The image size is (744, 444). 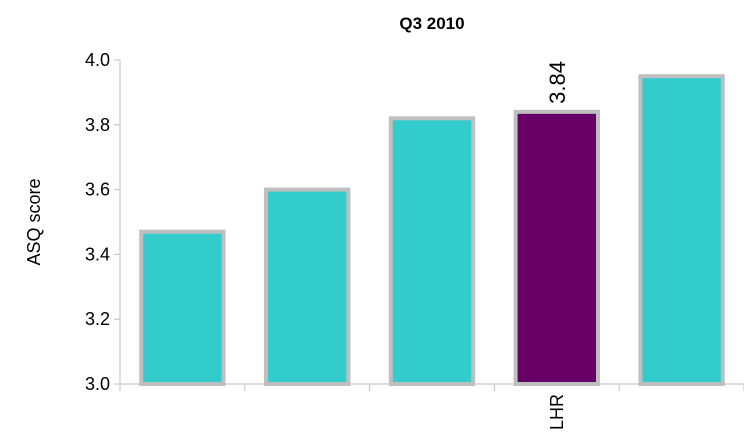 I want to click on category-label: LHR, so click(x=557, y=412).